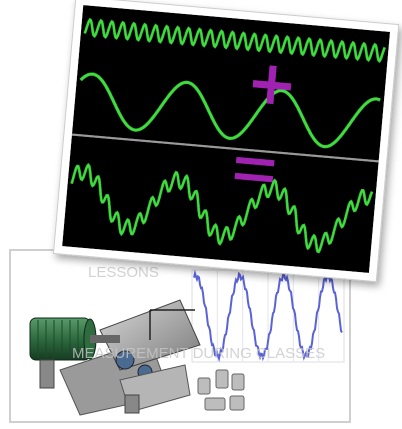 Image resolution: width=402 pixels, height=429 pixels. Describe the element at coordinates (268, 316) in the screenshot. I see `vibration-plot` at that location.